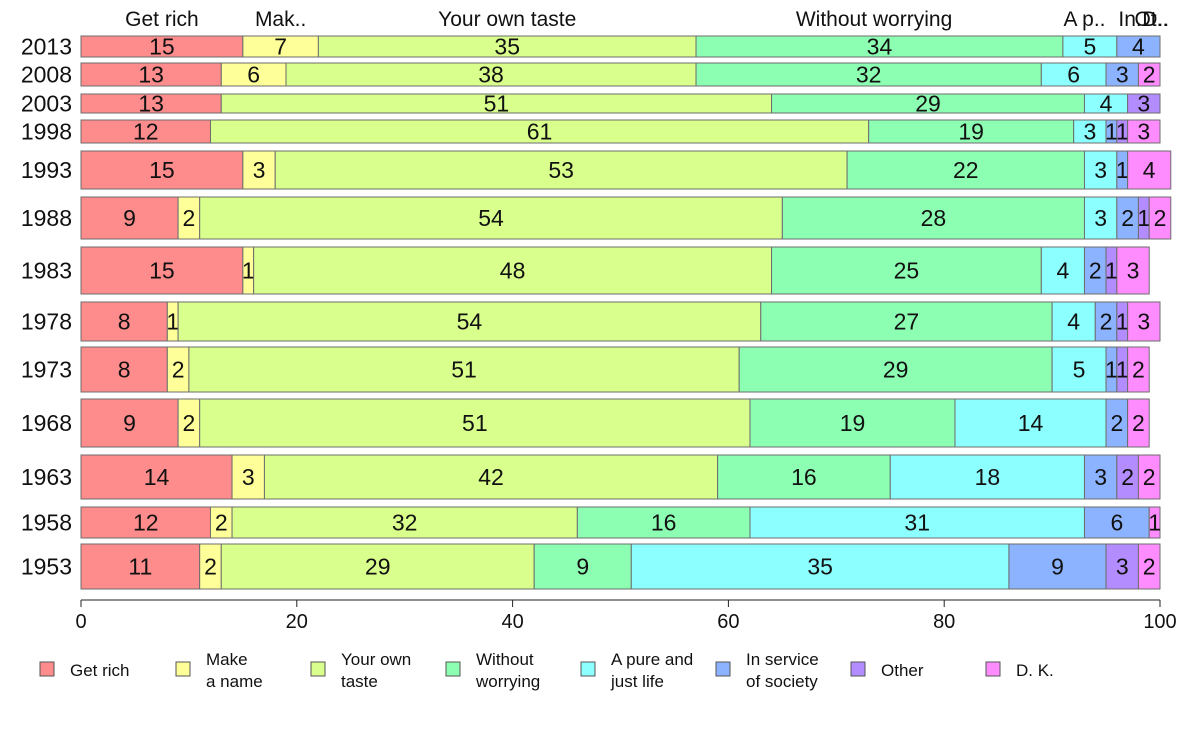 The image size is (1188, 736). I want to click on bar-row: 12 61 19 3 11 3, so click(620, 132).